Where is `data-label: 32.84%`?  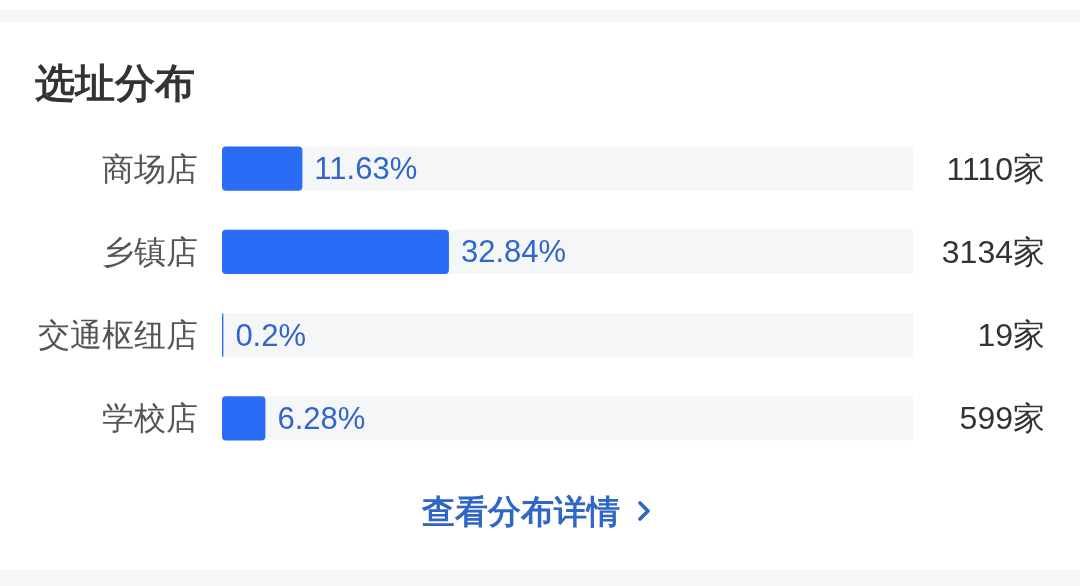
data-label: 32.84% is located at coordinates (513, 252).